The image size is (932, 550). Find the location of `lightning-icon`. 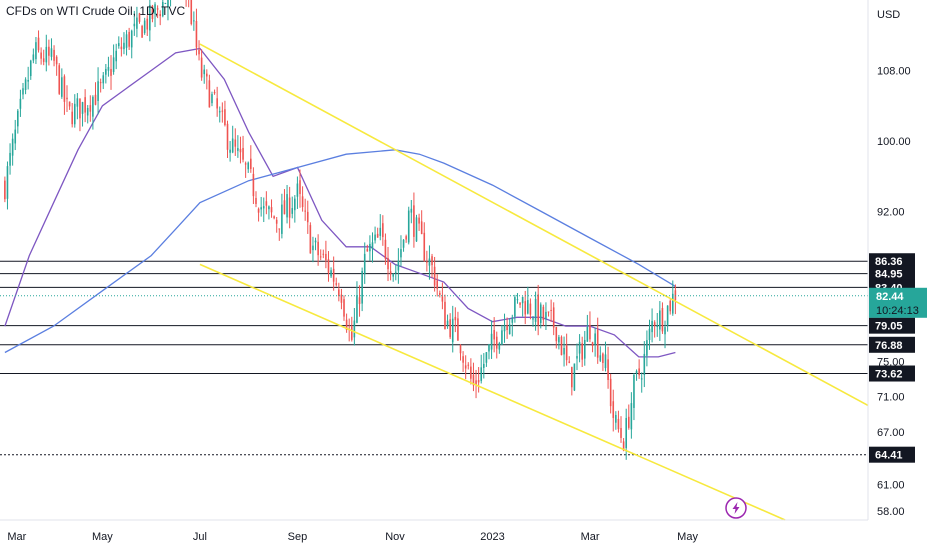

lightning-icon is located at coordinates (736, 508).